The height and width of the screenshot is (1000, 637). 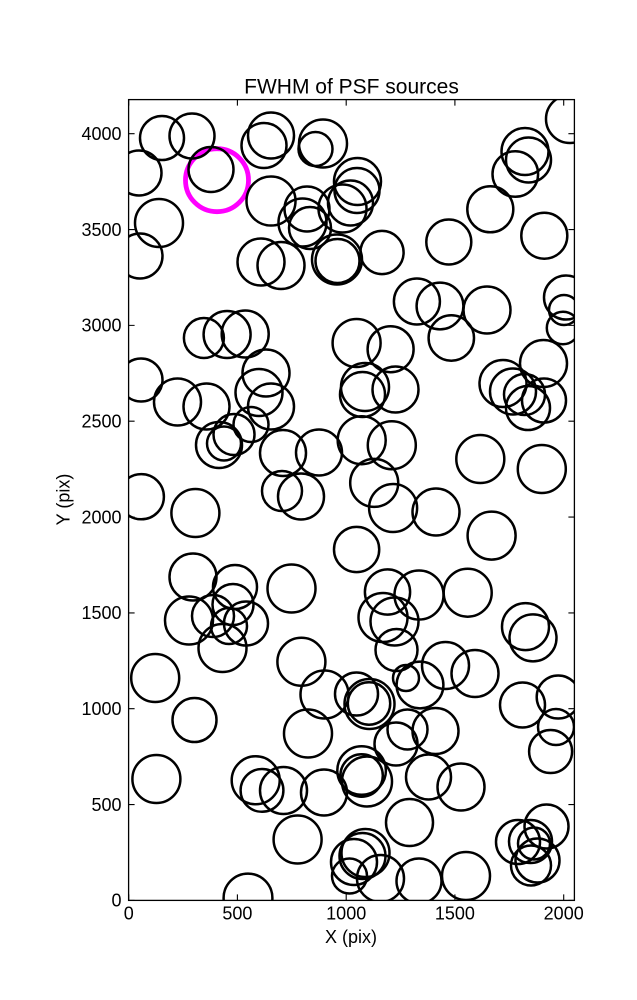 What do you see at coordinates (64, 500) in the screenshot?
I see `svg-text: Y (pix)` at bounding box center [64, 500].